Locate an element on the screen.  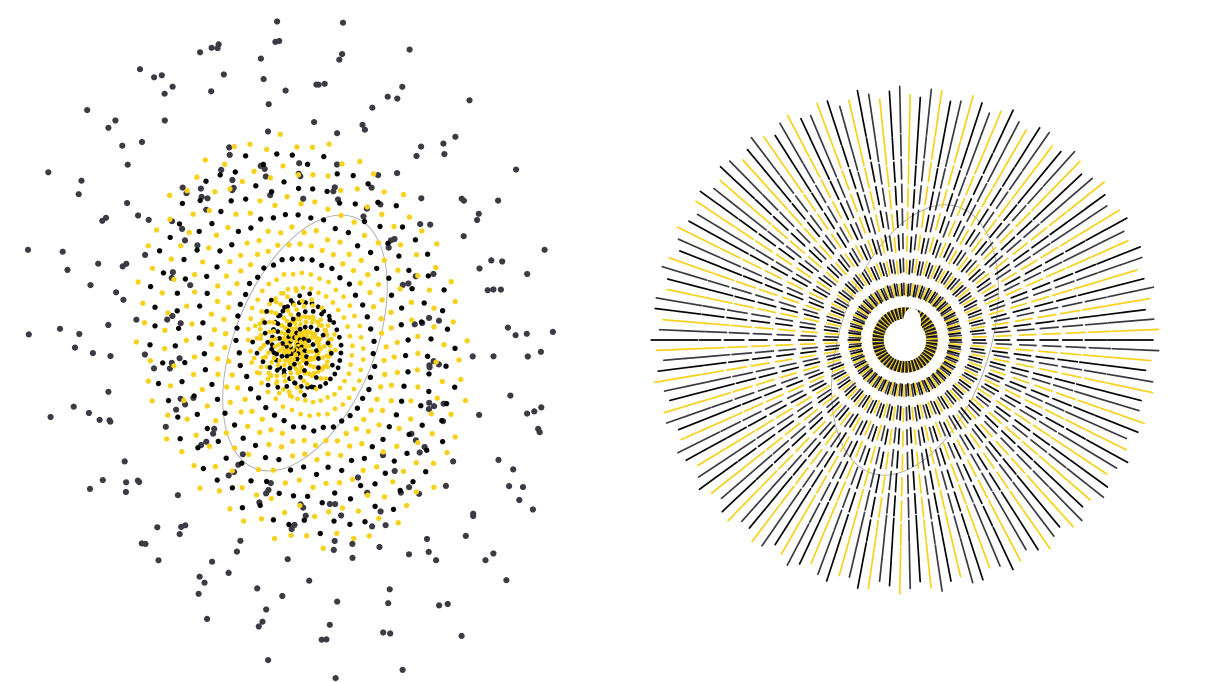
guide-outline is located at coordinates (915, 340).